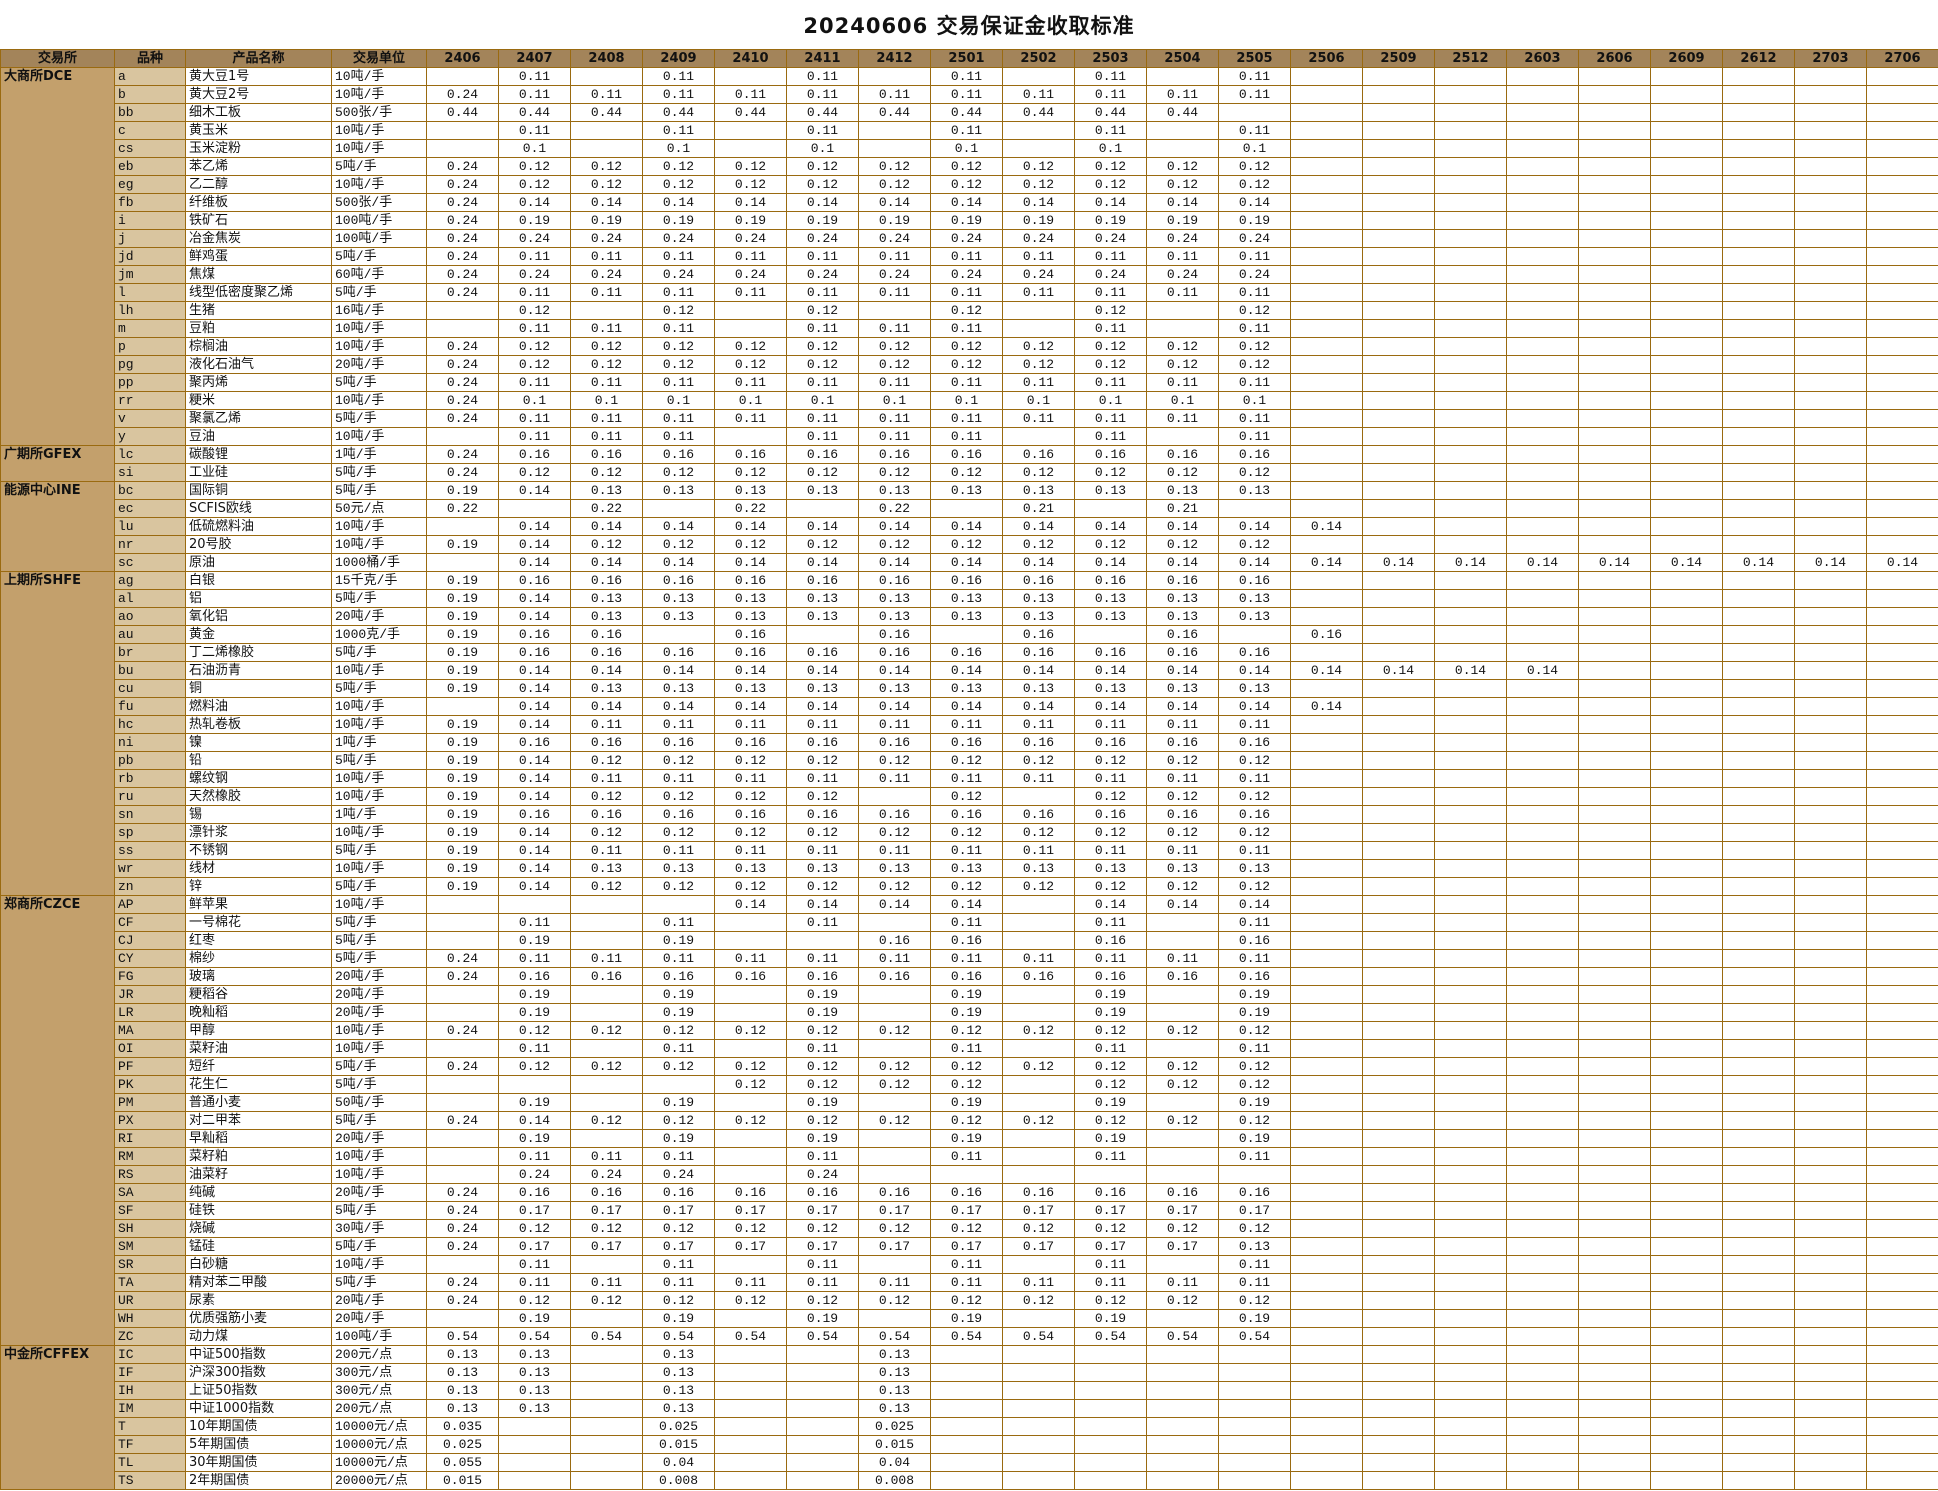 The image size is (1938, 1491). What do you see at coordinates (150, 1030) in the screenshot?
I see `product-code: MA` at bounding box center [150, 1030].